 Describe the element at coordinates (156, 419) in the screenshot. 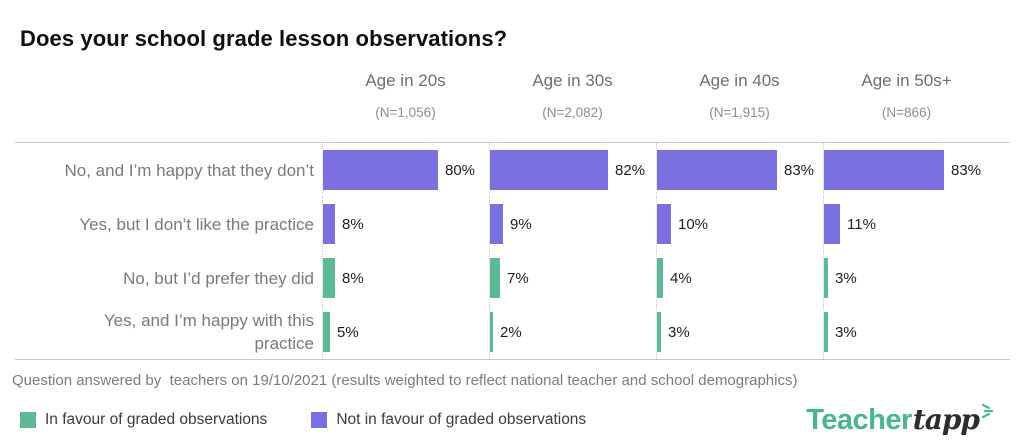

I see `legend-label: In favour of graded observations` at that location.